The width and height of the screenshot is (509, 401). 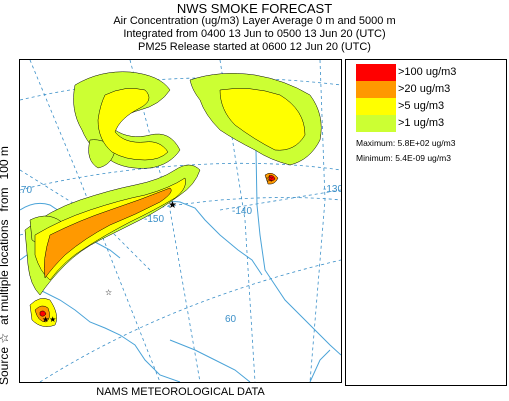 What do you see at coordinates (421, 123) in the screenshot?
I see `legend-label-1: >1 ug/m3` at bounding box center [421, 123].